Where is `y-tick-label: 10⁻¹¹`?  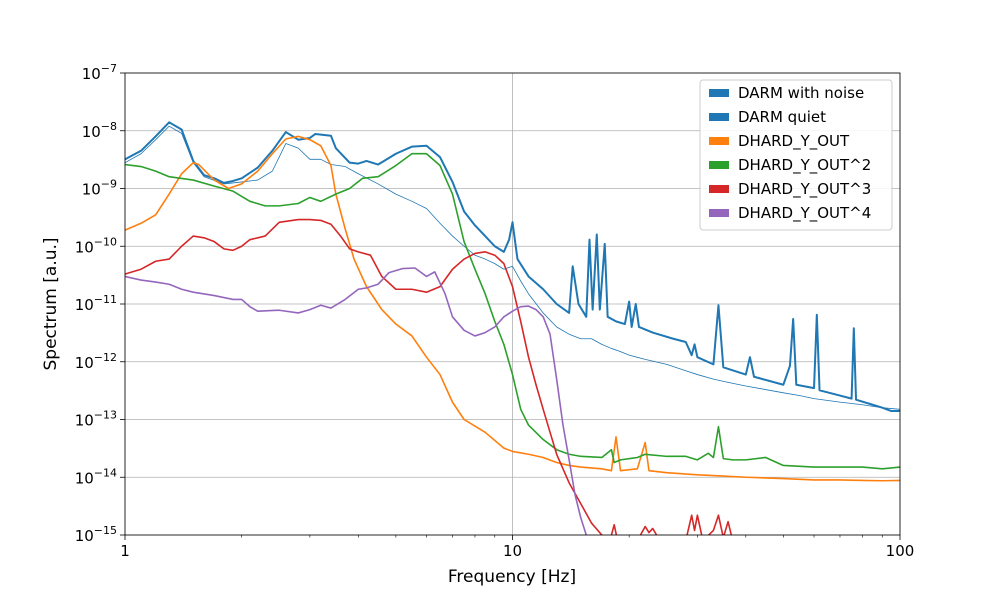 y-tick-label: 10⁻¹¹ is located at coordinates (96, 303).